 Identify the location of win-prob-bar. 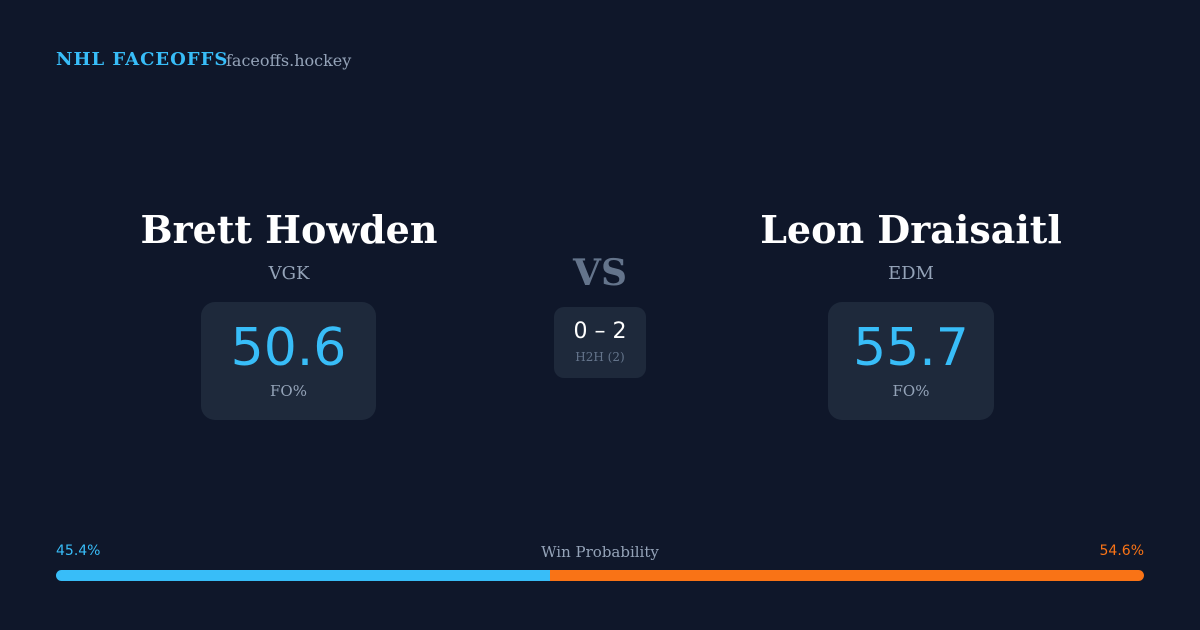
(600, 575).